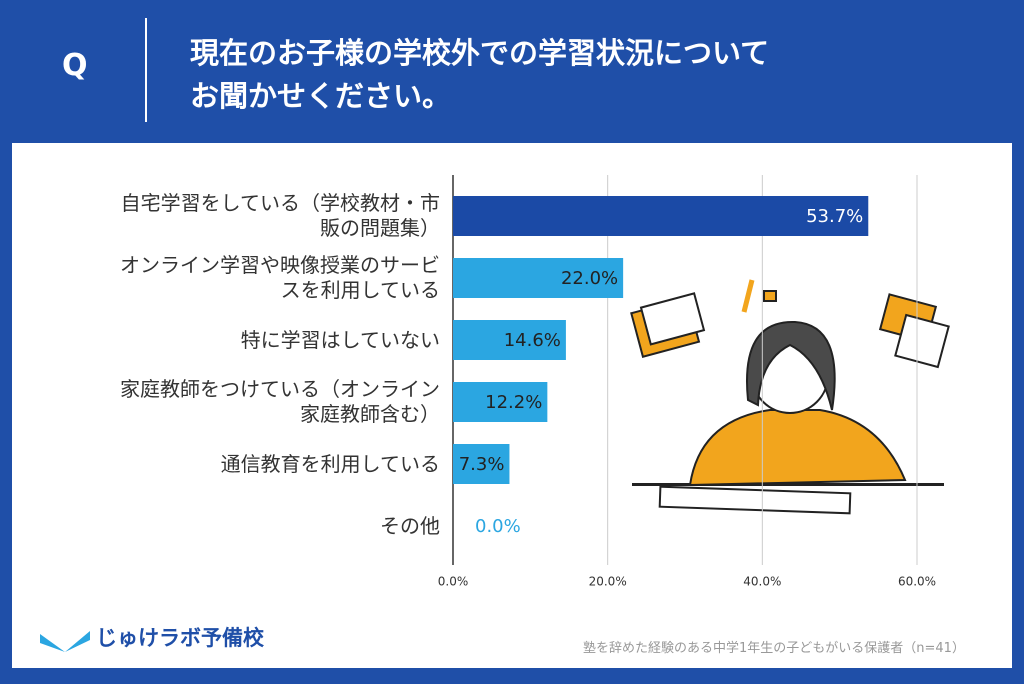 This screenshot has width=1024, height=684. Describe the element at coordinates (280, 277) in the screenshot. I see `category-label: オンライン学習や映像授業のサービスを利用している` at that location.